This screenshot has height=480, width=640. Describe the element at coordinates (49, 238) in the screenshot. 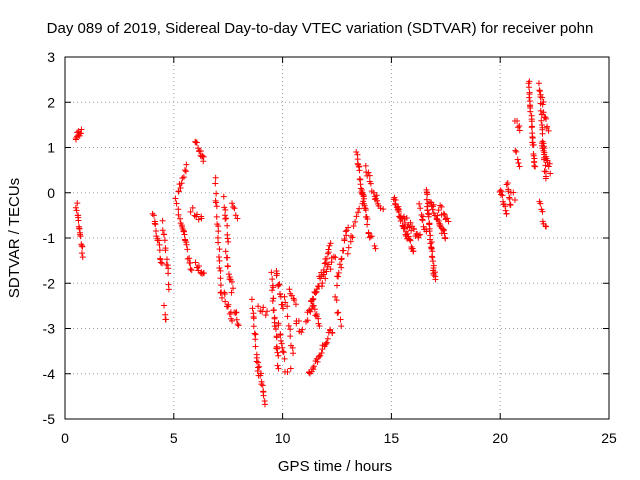

I see `y-tick-label: -1` at that location.